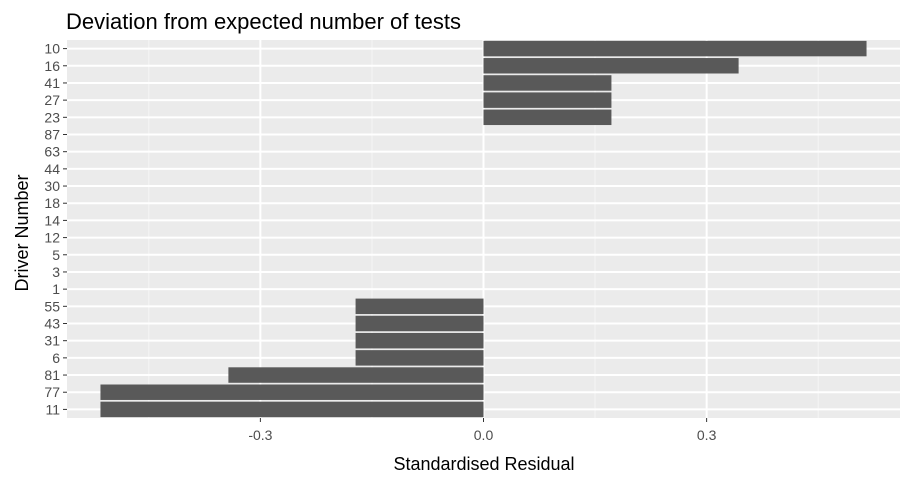  What do you see at coordinates (52, 152) in the screenshot?
I see `y-tick-label: 63` at bounding box center [52, 152].